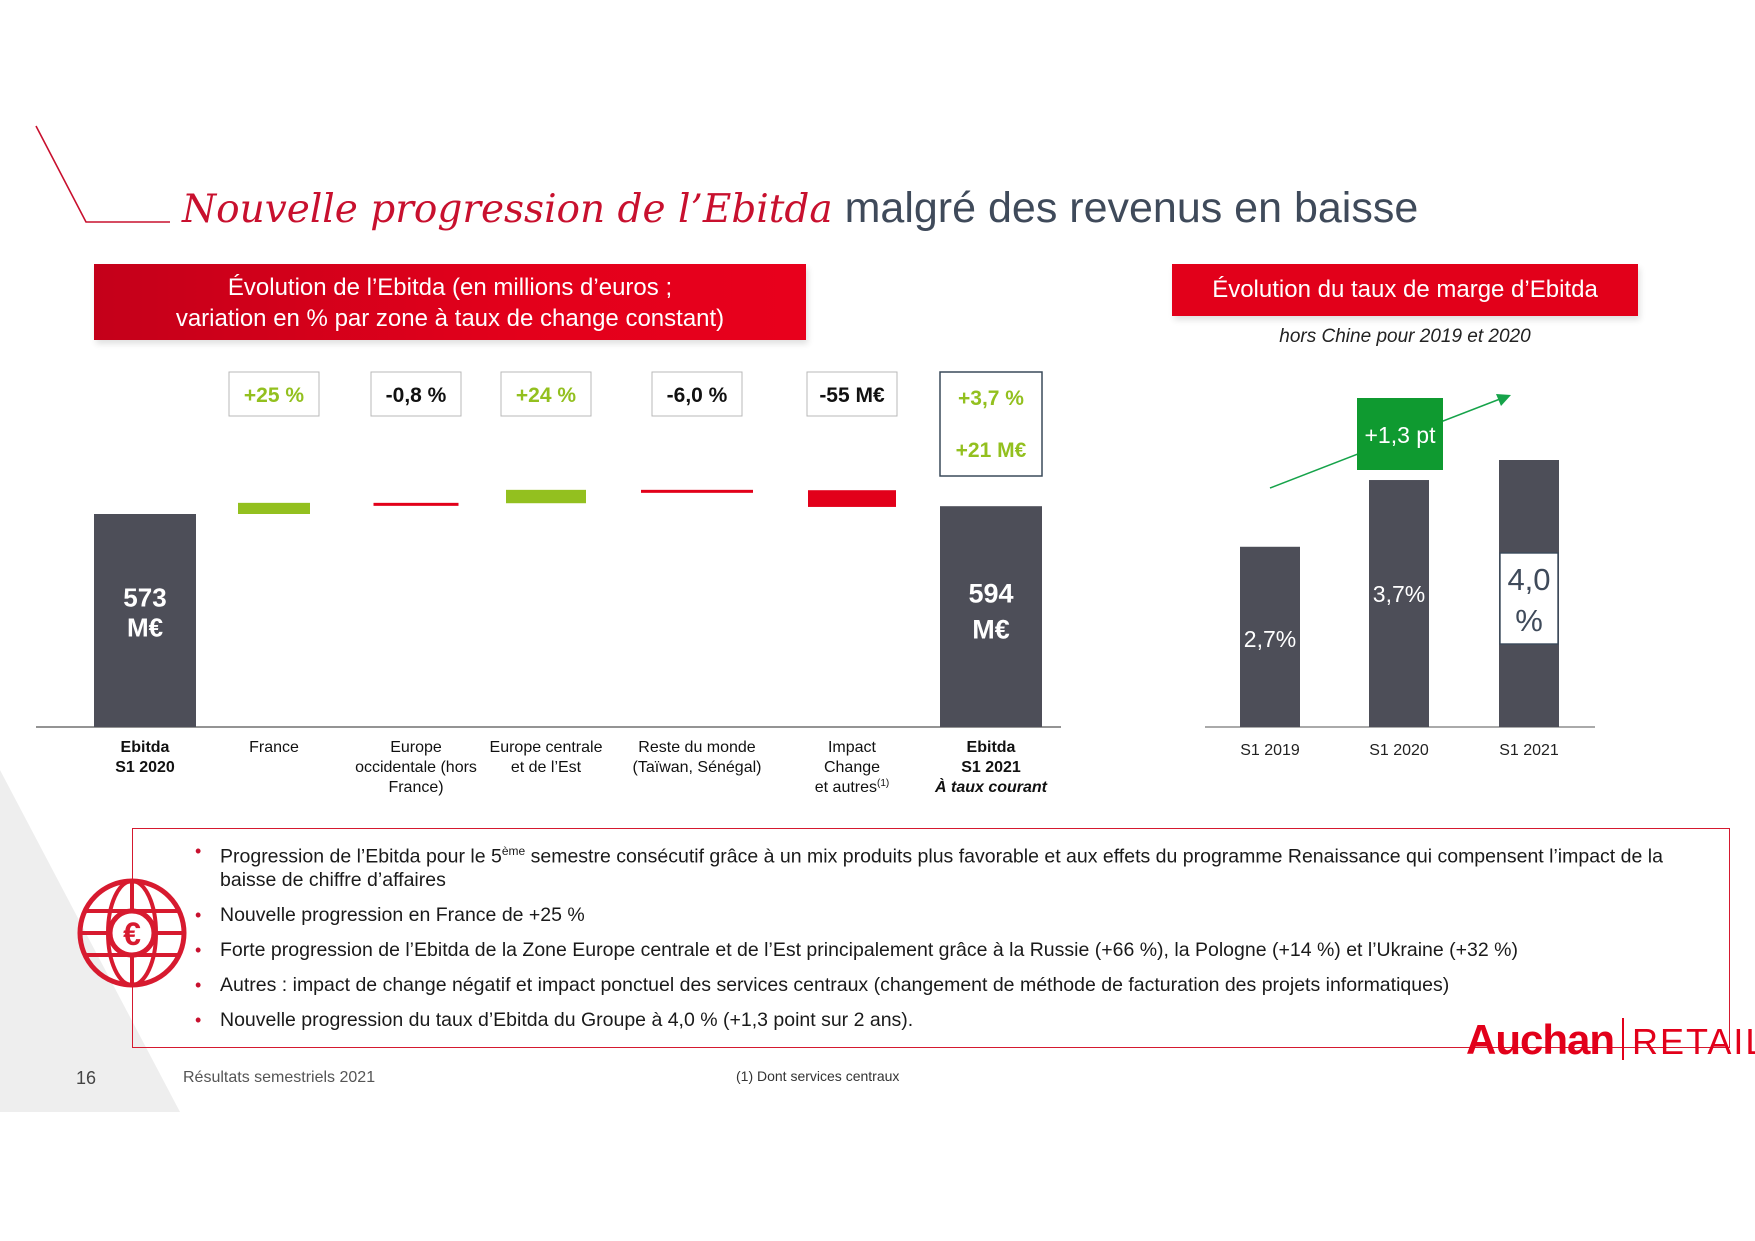 The height and width of the screenshot is (1241, 1755). What do you see at coordinates (991, 767) in the screenshot?
I see `category-label: S1 2021` at bounding box center [991, 767].